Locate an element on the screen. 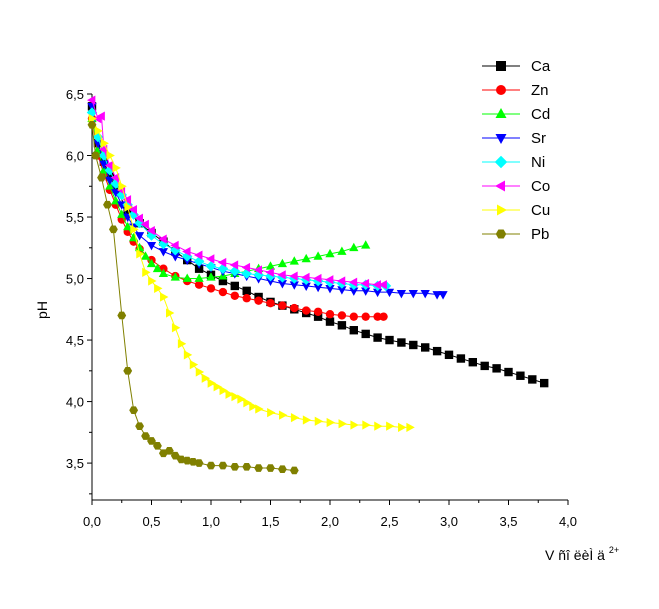 This screenshot has width=659, height=609. y-tick-label: 3,5 is located at coordinates (75, 463).